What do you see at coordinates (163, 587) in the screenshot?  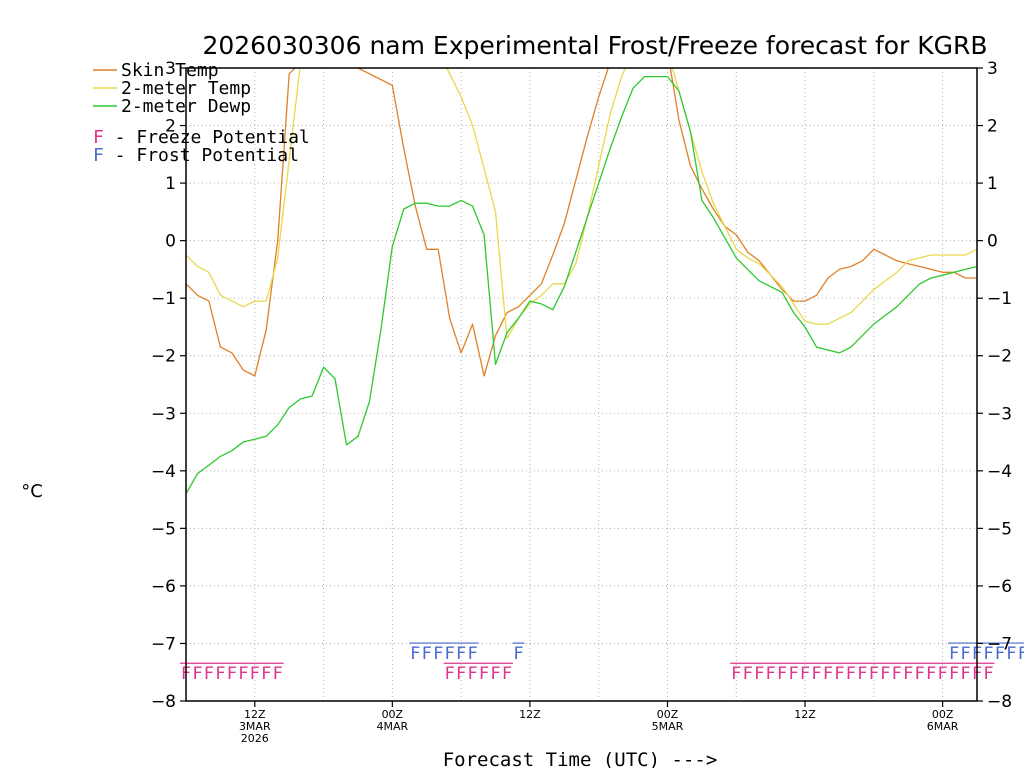 I see `y-tick-label-left: −6` at bounding box center [163, 587].